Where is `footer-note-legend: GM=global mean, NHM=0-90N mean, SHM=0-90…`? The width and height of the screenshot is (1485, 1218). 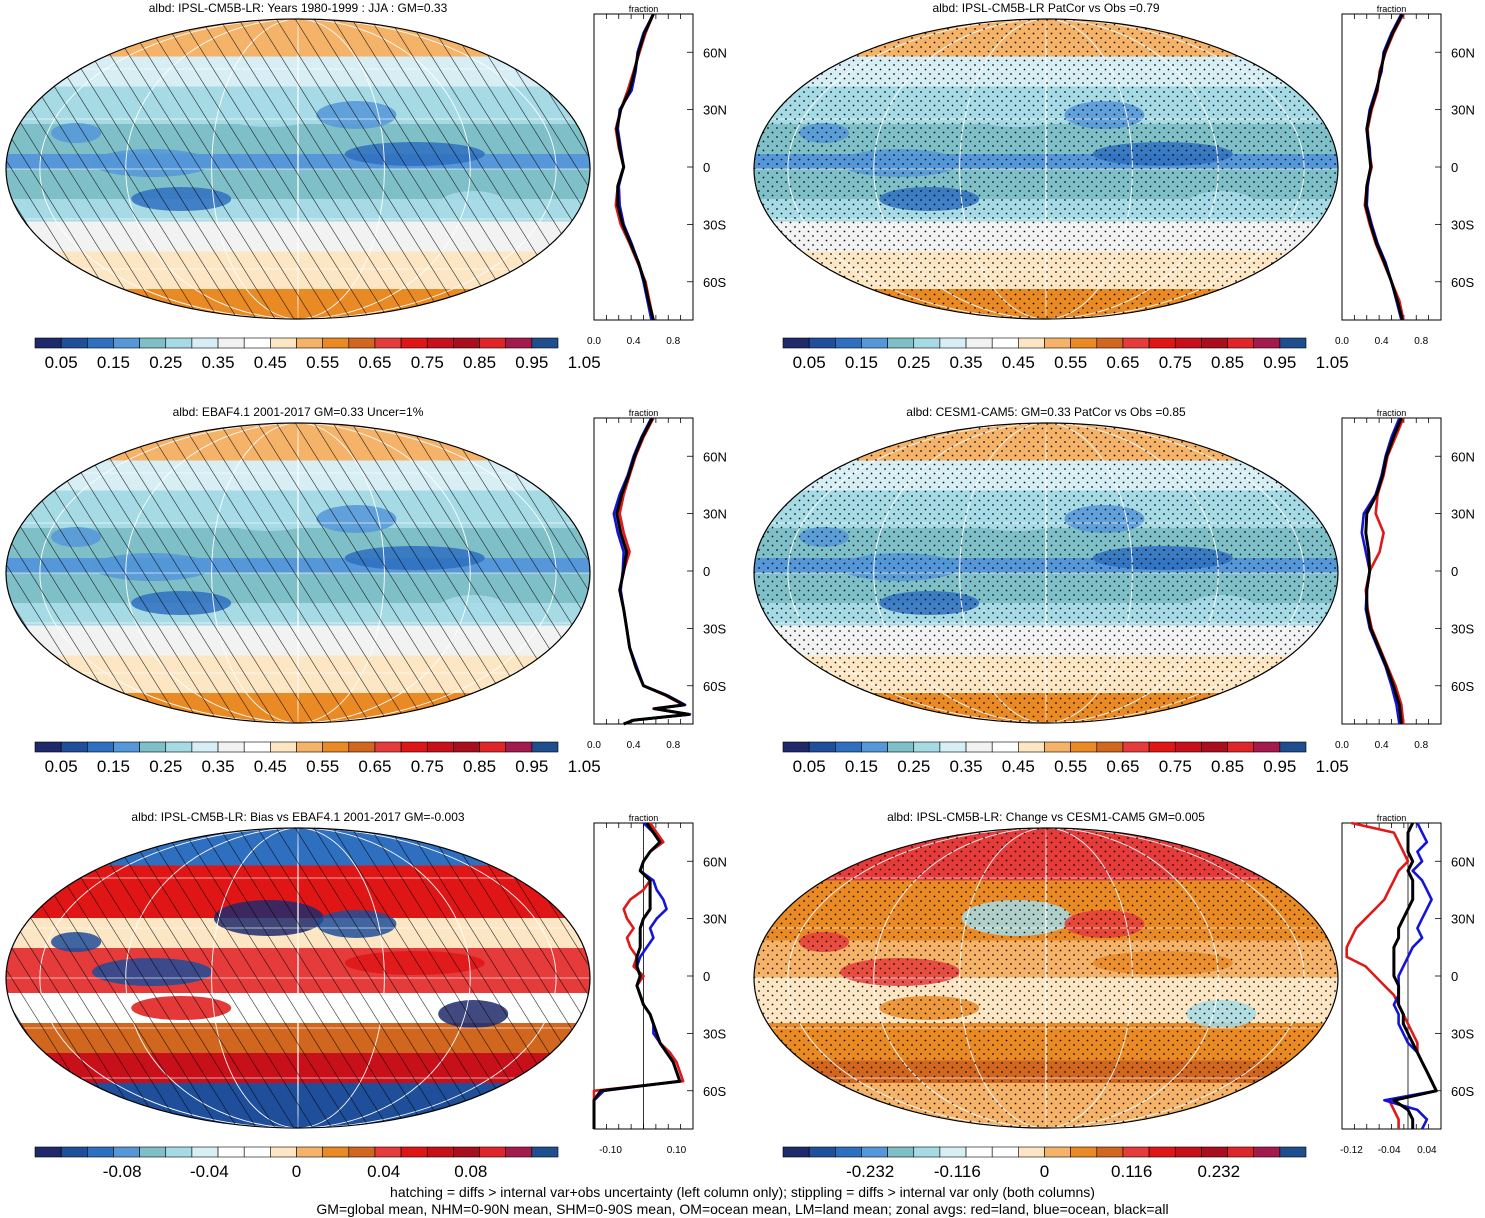
footer-note-legend: GM=global mean, NHM=0-90N mean, SHM=0-90… is located at coordinates (742, 1209).